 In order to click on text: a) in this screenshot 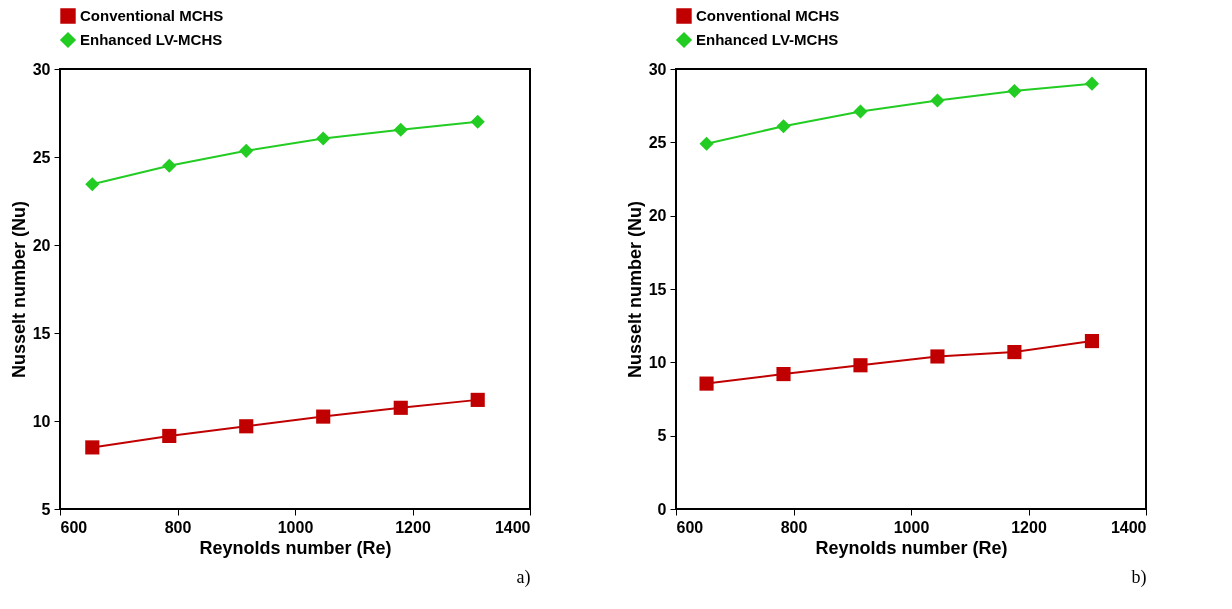, I will do `click(523, 577)`.